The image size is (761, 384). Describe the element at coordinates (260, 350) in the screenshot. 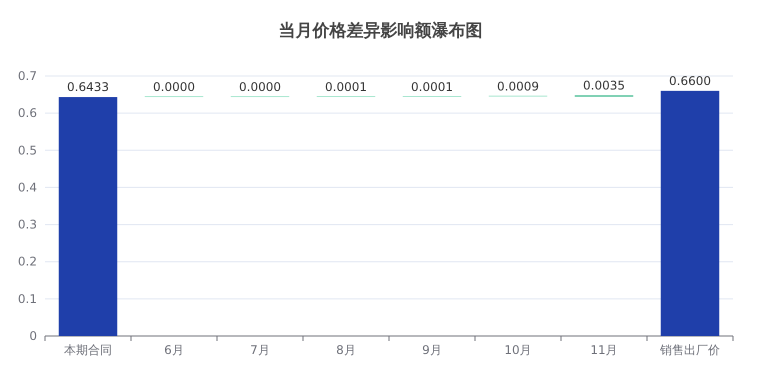

I see `x-tick-label: 7月` at that location.